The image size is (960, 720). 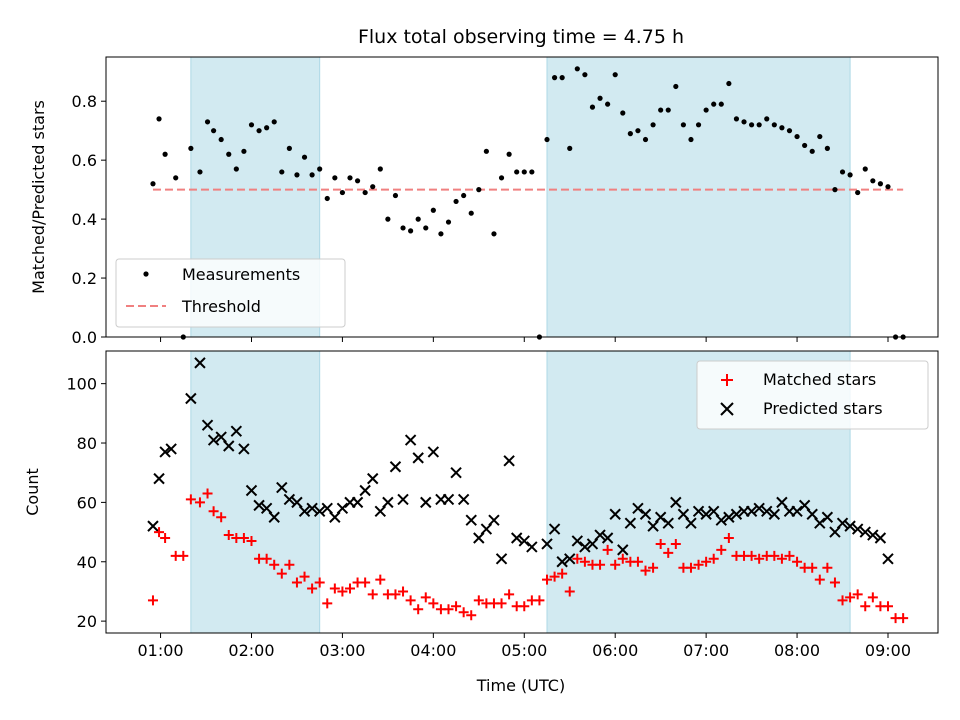 I want to click on x-axis-label: Time (UTC), so click(x=520, y=685).